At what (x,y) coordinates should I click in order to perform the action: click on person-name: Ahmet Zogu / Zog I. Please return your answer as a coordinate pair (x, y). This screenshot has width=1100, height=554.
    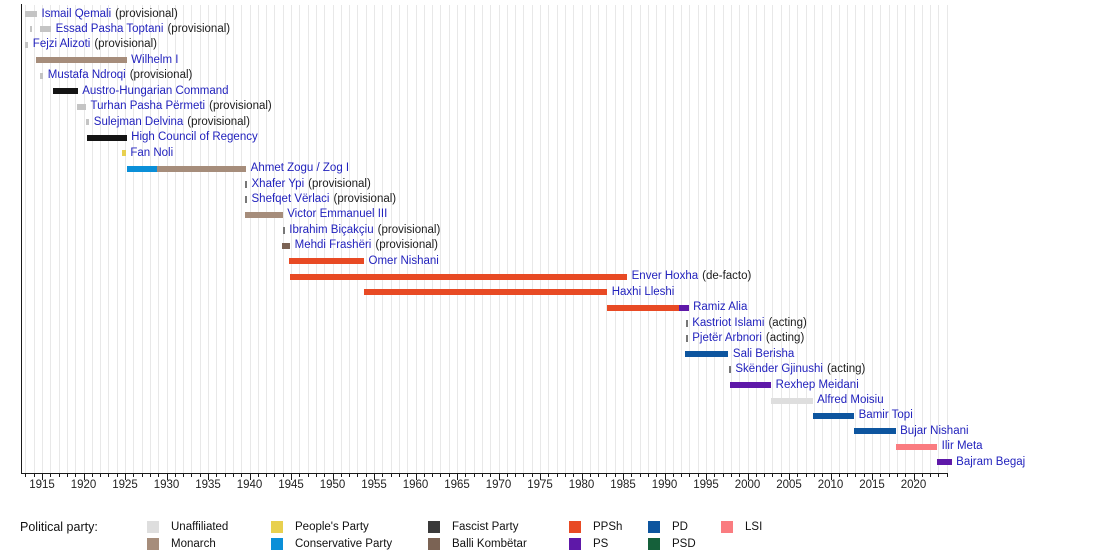
    Looking at the image, I should click on (300, 168).